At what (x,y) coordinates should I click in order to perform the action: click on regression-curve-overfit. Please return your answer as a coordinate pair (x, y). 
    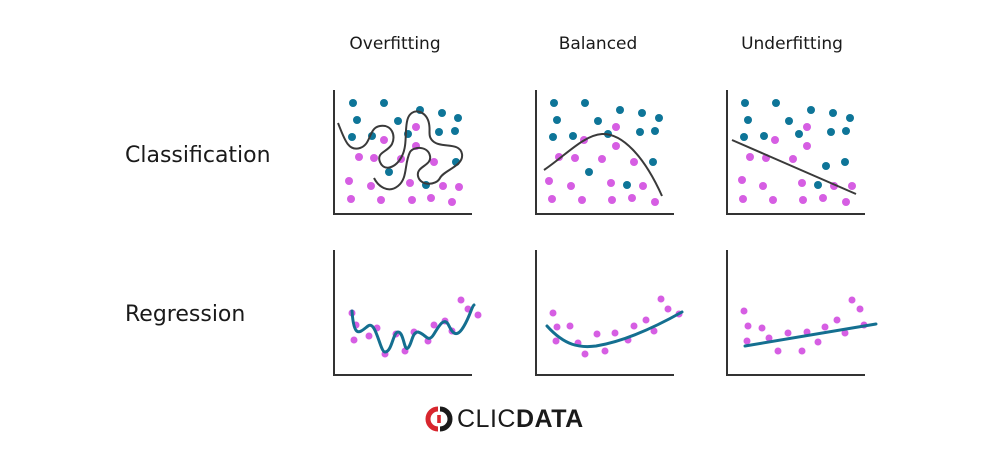
    Looking at the image, I should click on (413, 328).